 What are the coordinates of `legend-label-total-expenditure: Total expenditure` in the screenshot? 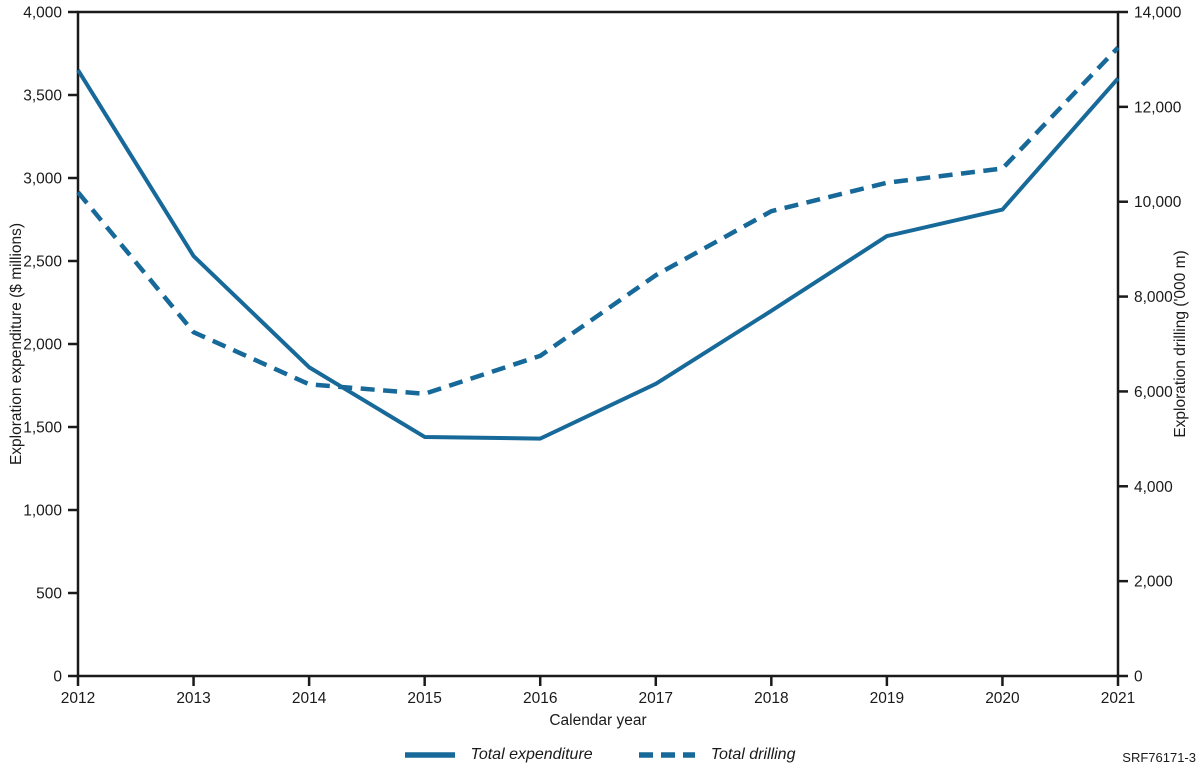 It's located at (531, 754).